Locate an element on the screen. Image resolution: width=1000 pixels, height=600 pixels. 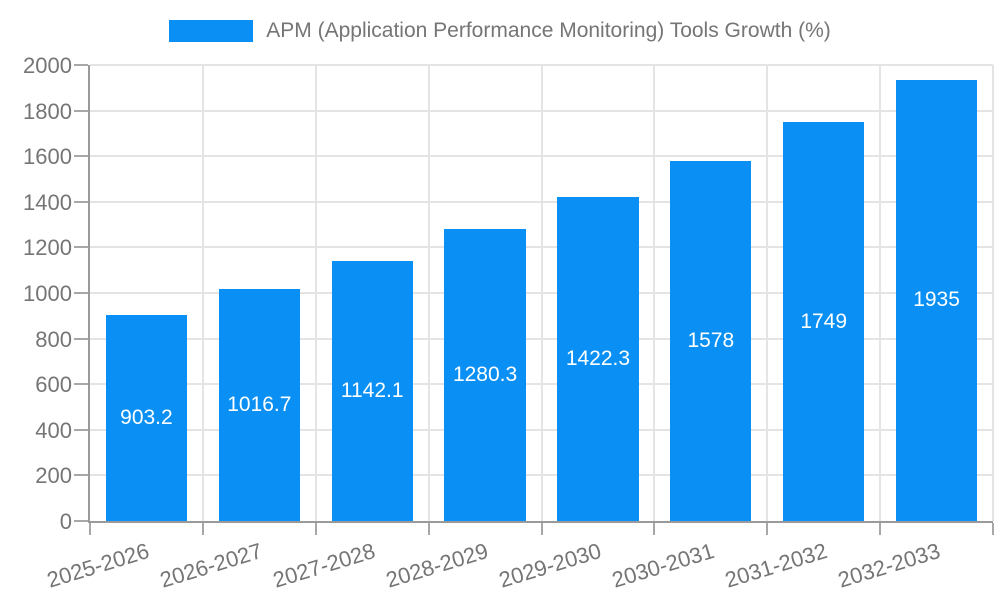
bar-value-label: 1935 is located at coordinates (936, 300).